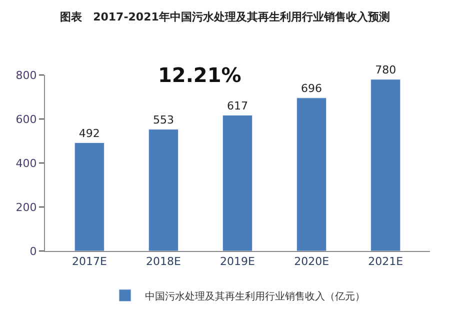 The height and width of the screenshot is (322, 450). What do you see at coordinates (89, 261) in the screenshot?
I see `x-tick-label: 2017E` at bounding box center [89, 261].